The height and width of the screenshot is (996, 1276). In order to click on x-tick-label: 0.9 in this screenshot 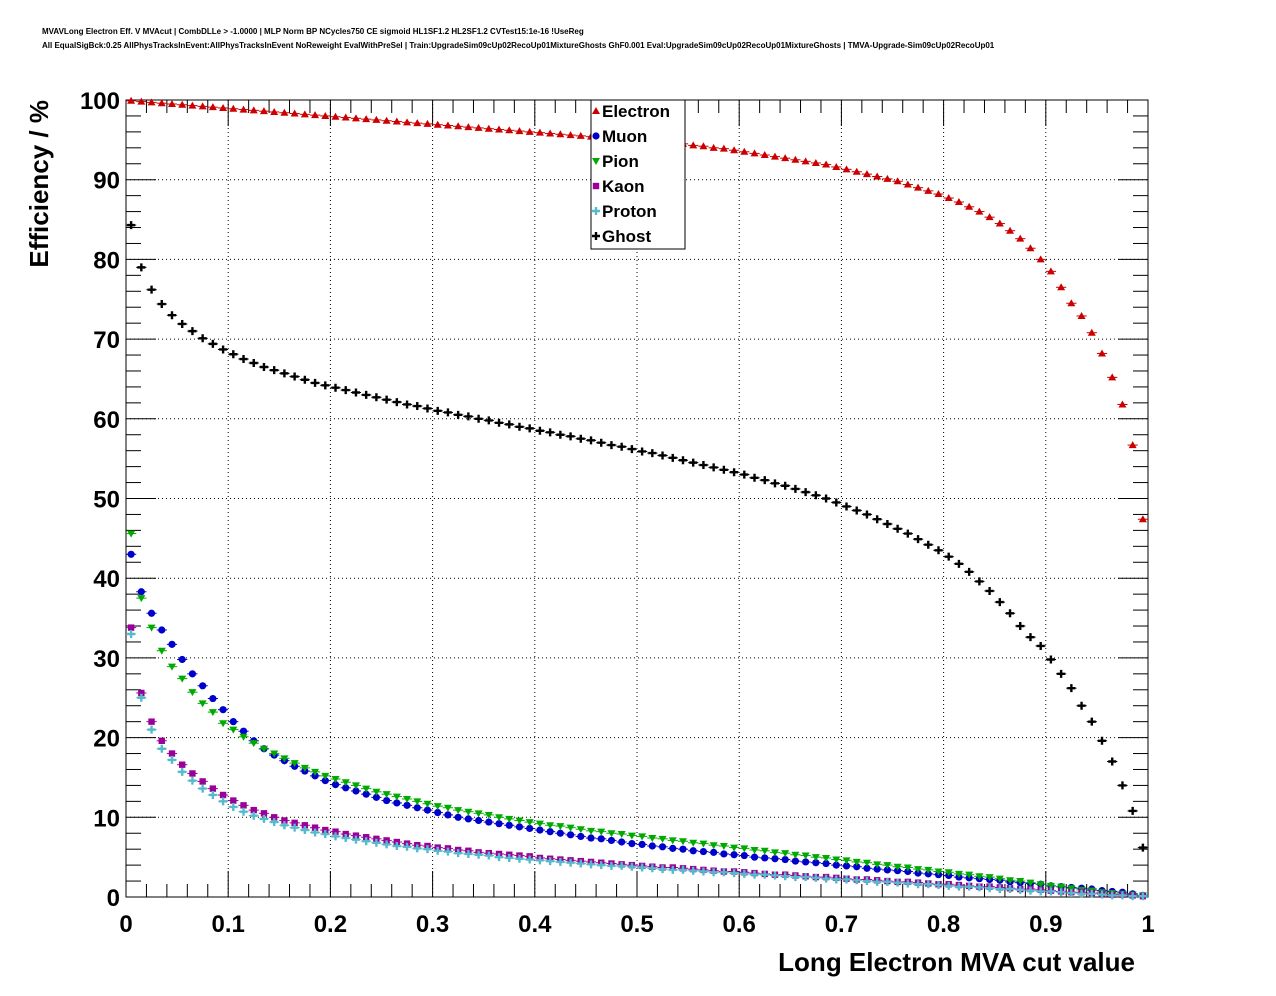, I will do `click(1045, 924)`.